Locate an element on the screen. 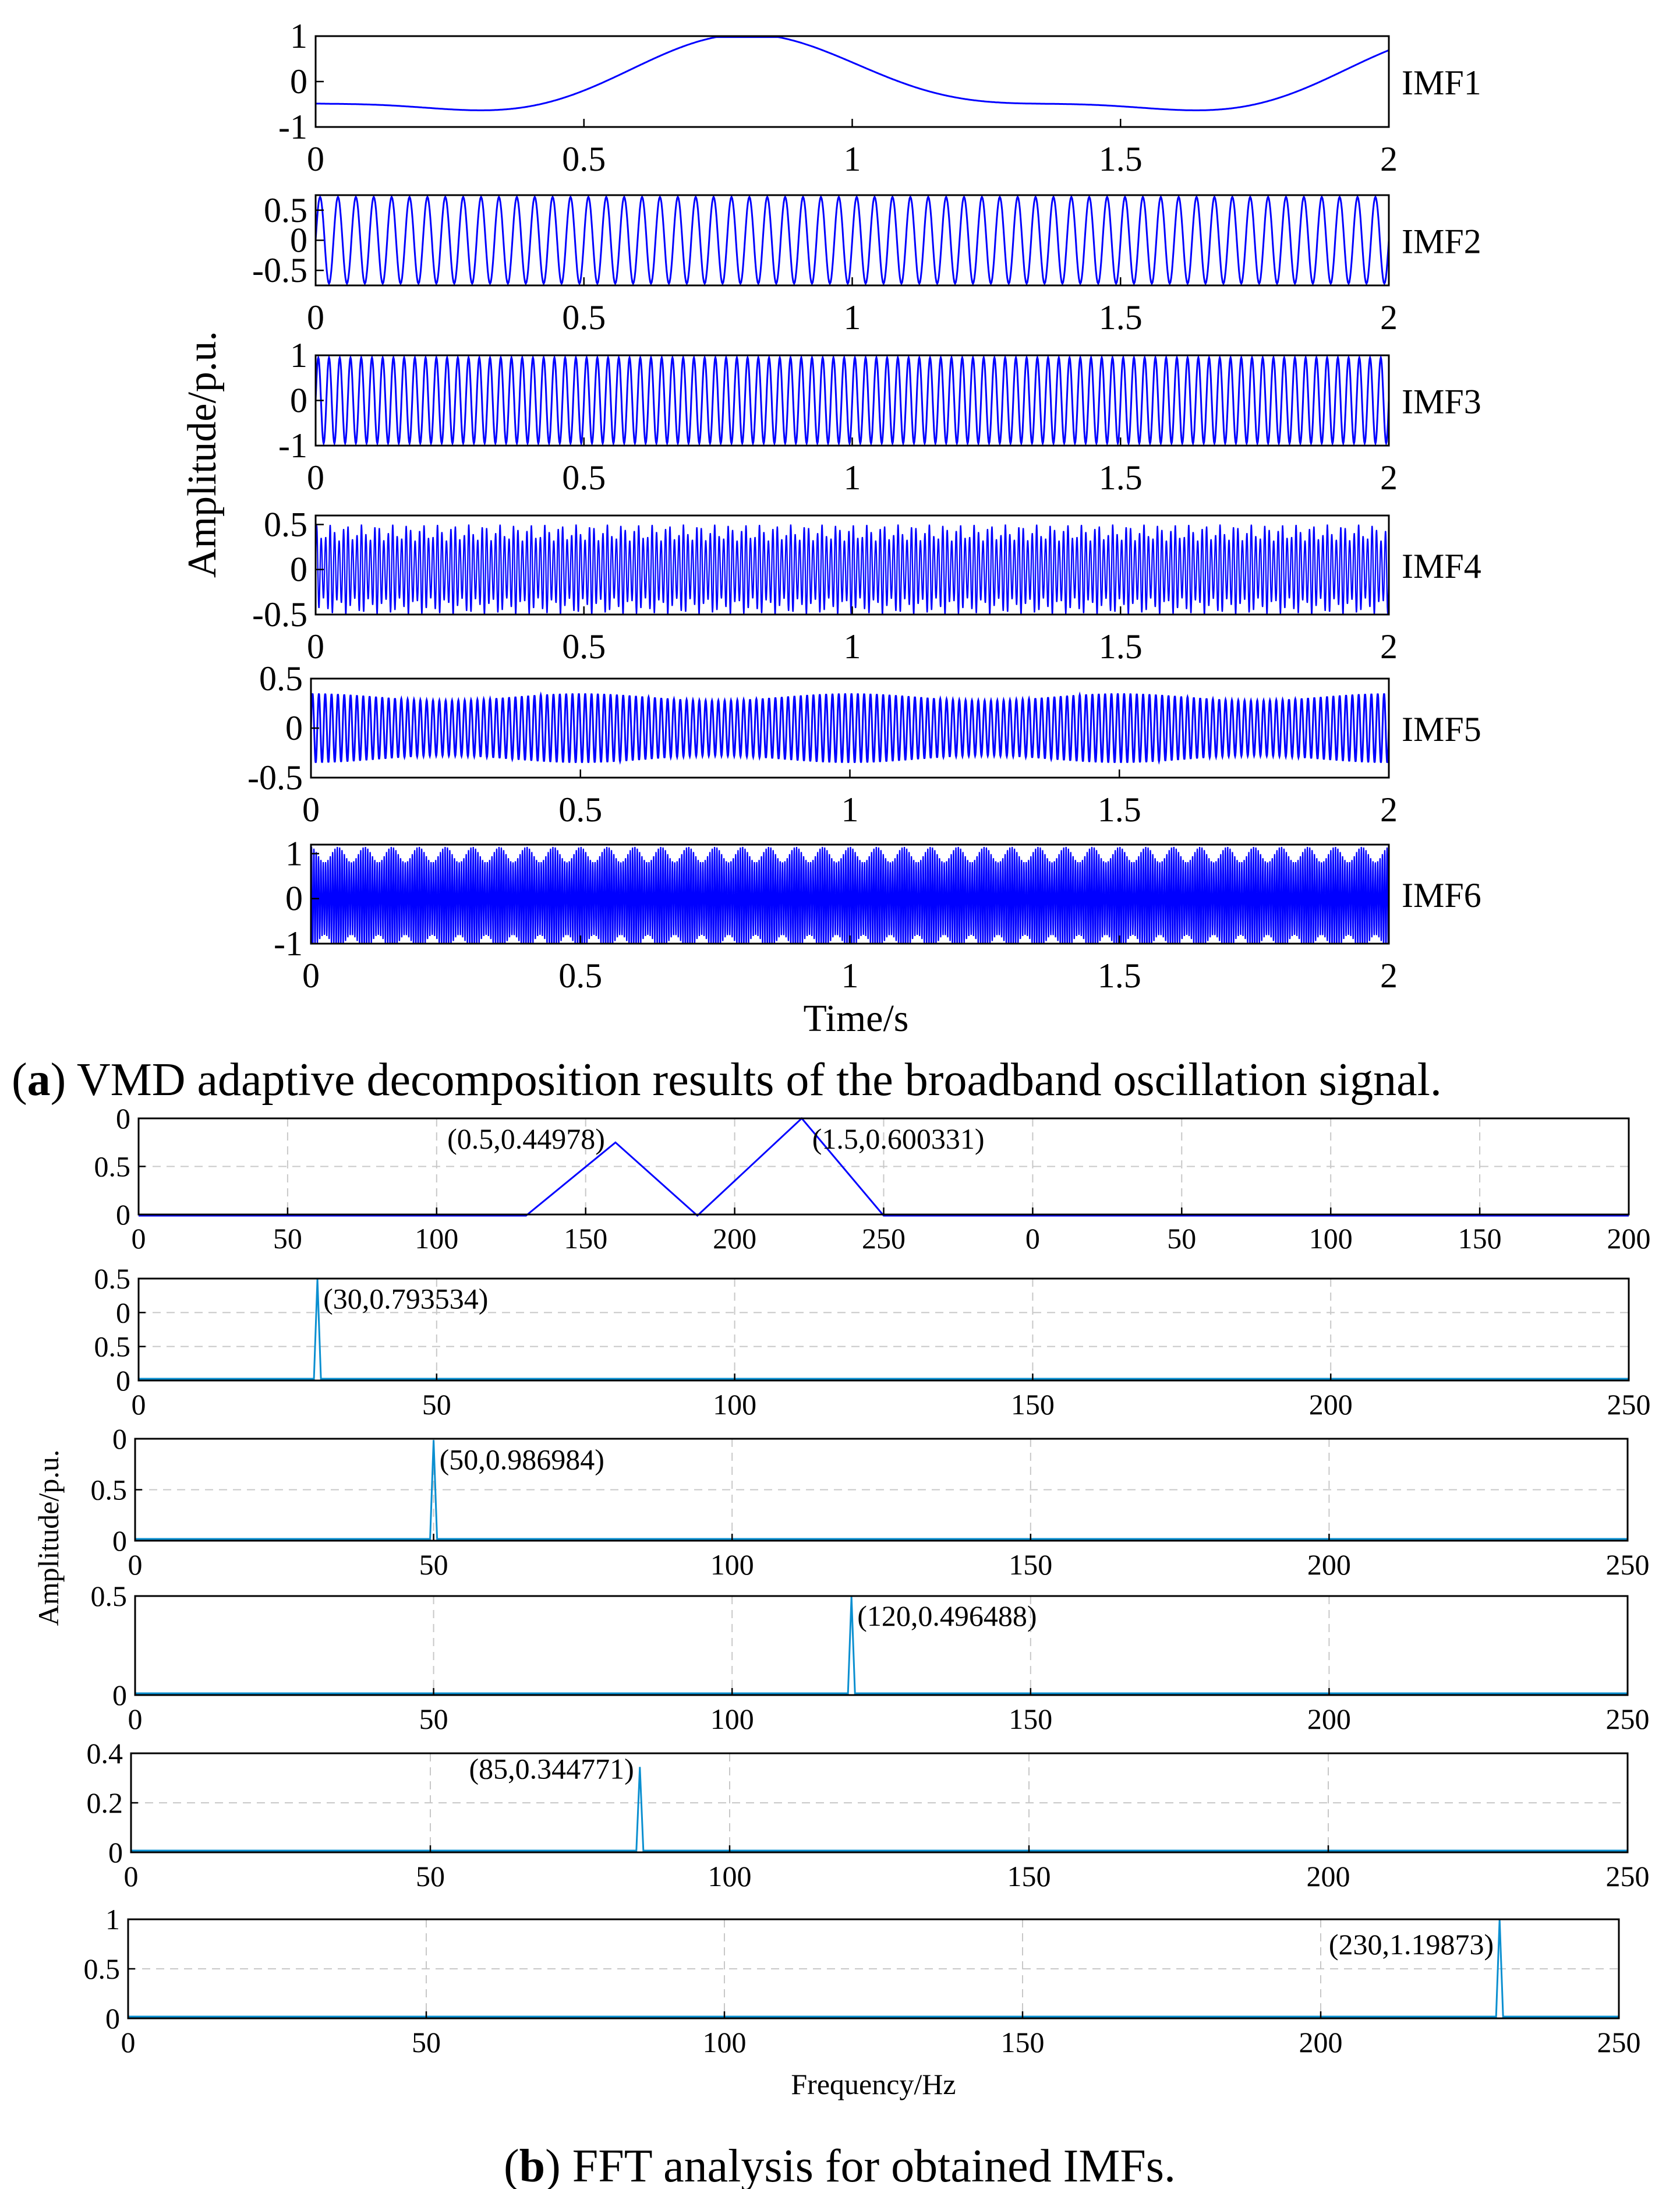 The height and width of the screenshot is (2189, 1680). fft5-xtick-label: 200 is located at coordinates (1328, 1876).